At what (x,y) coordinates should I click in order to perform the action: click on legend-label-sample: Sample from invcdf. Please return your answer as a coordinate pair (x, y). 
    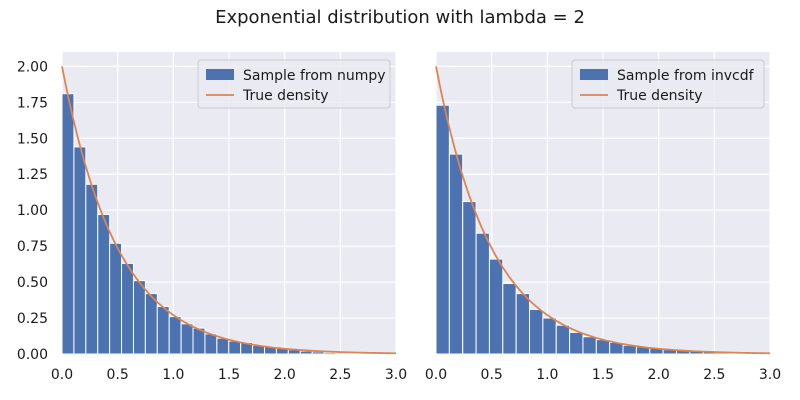
    Looking at the image, I should click on (686, 76).